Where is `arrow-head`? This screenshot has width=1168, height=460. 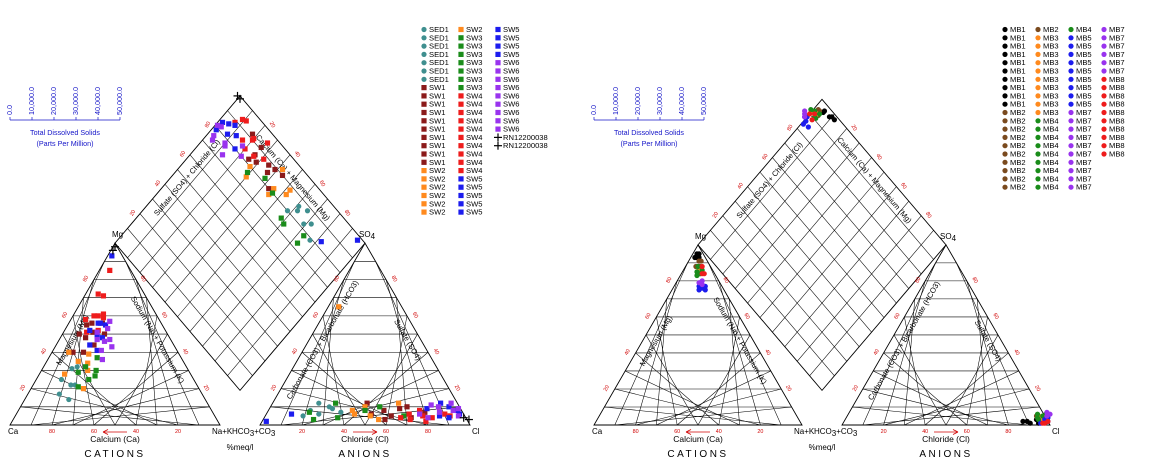
arrow-head is located at coordinates (105, 432).